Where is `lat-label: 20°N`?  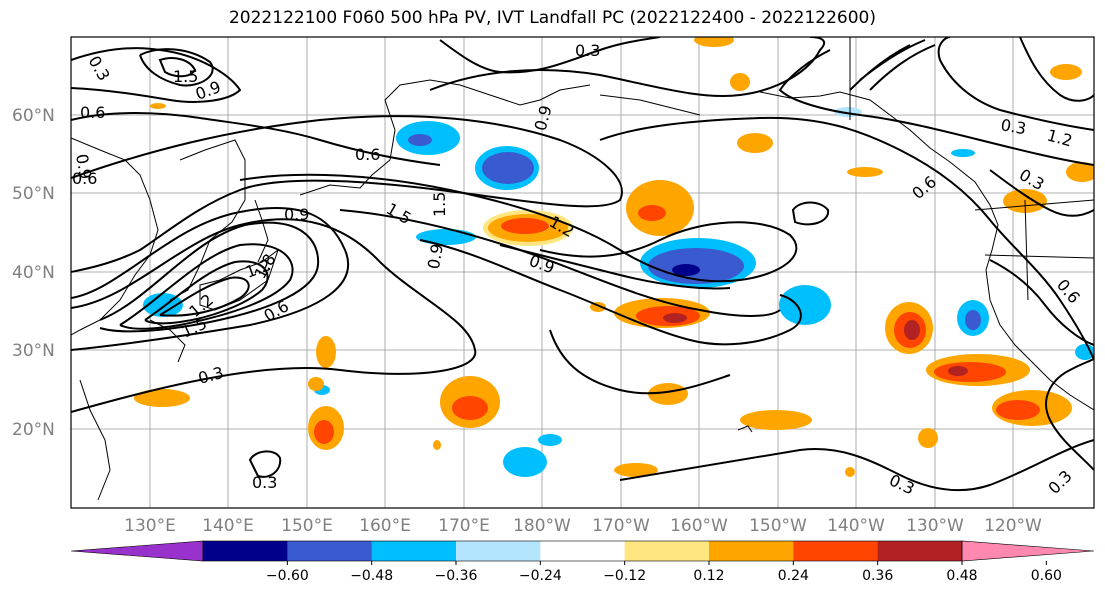
lat-label: 20°N is located at coordinates (33, 430).